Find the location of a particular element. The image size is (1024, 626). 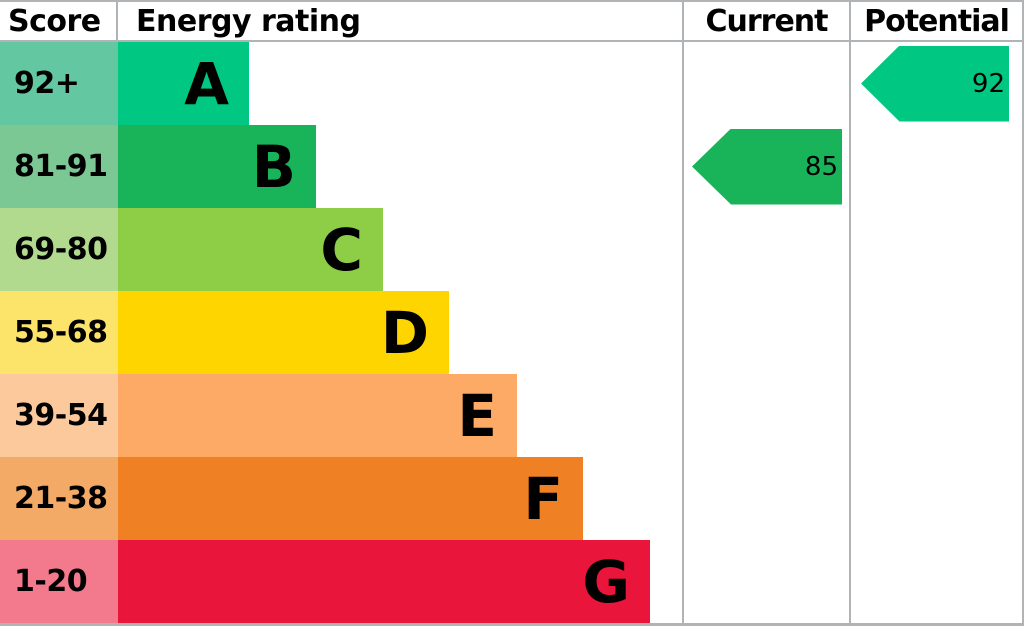

band-bar-cell: G is located at coordinates (400, 581).